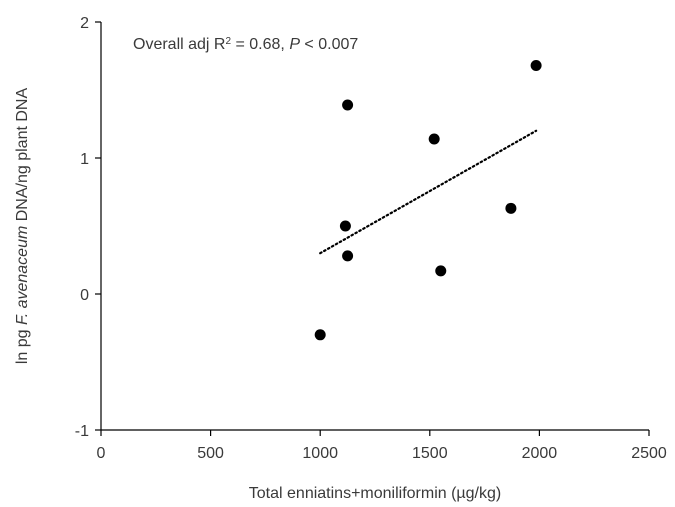  Describe the element at coordinates (210, 453) in the screenshot. I see `x-tick-label: 500` at that location.